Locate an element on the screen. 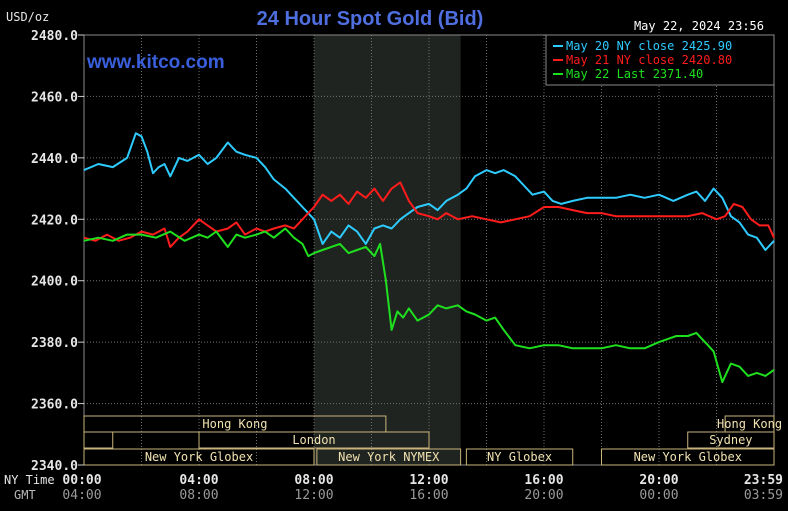  ny-time-tick-label: 16:00 is located at coordinates (543, 480).